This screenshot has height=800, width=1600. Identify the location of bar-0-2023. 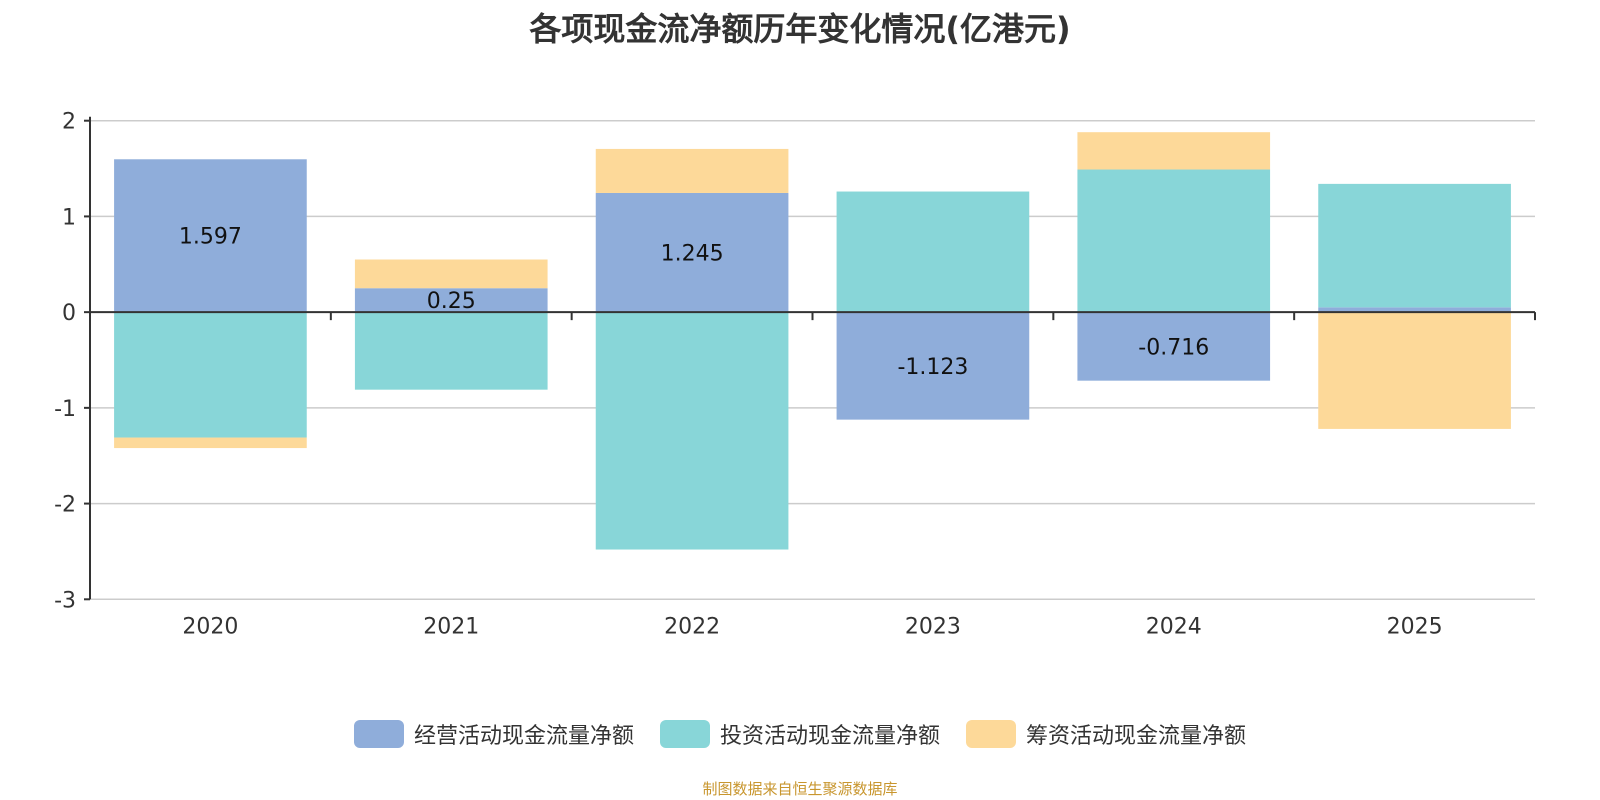
(933, 366).